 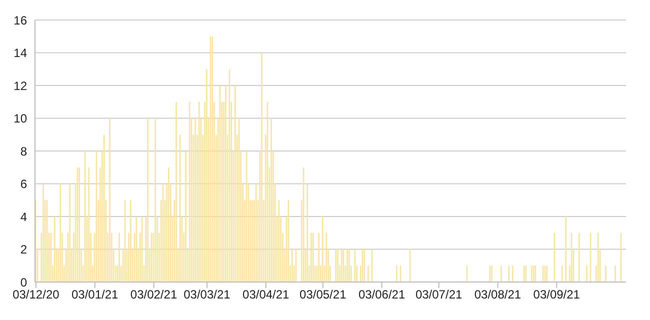 I want to click on y-tick-label: 14, so click(x=21, y=53).